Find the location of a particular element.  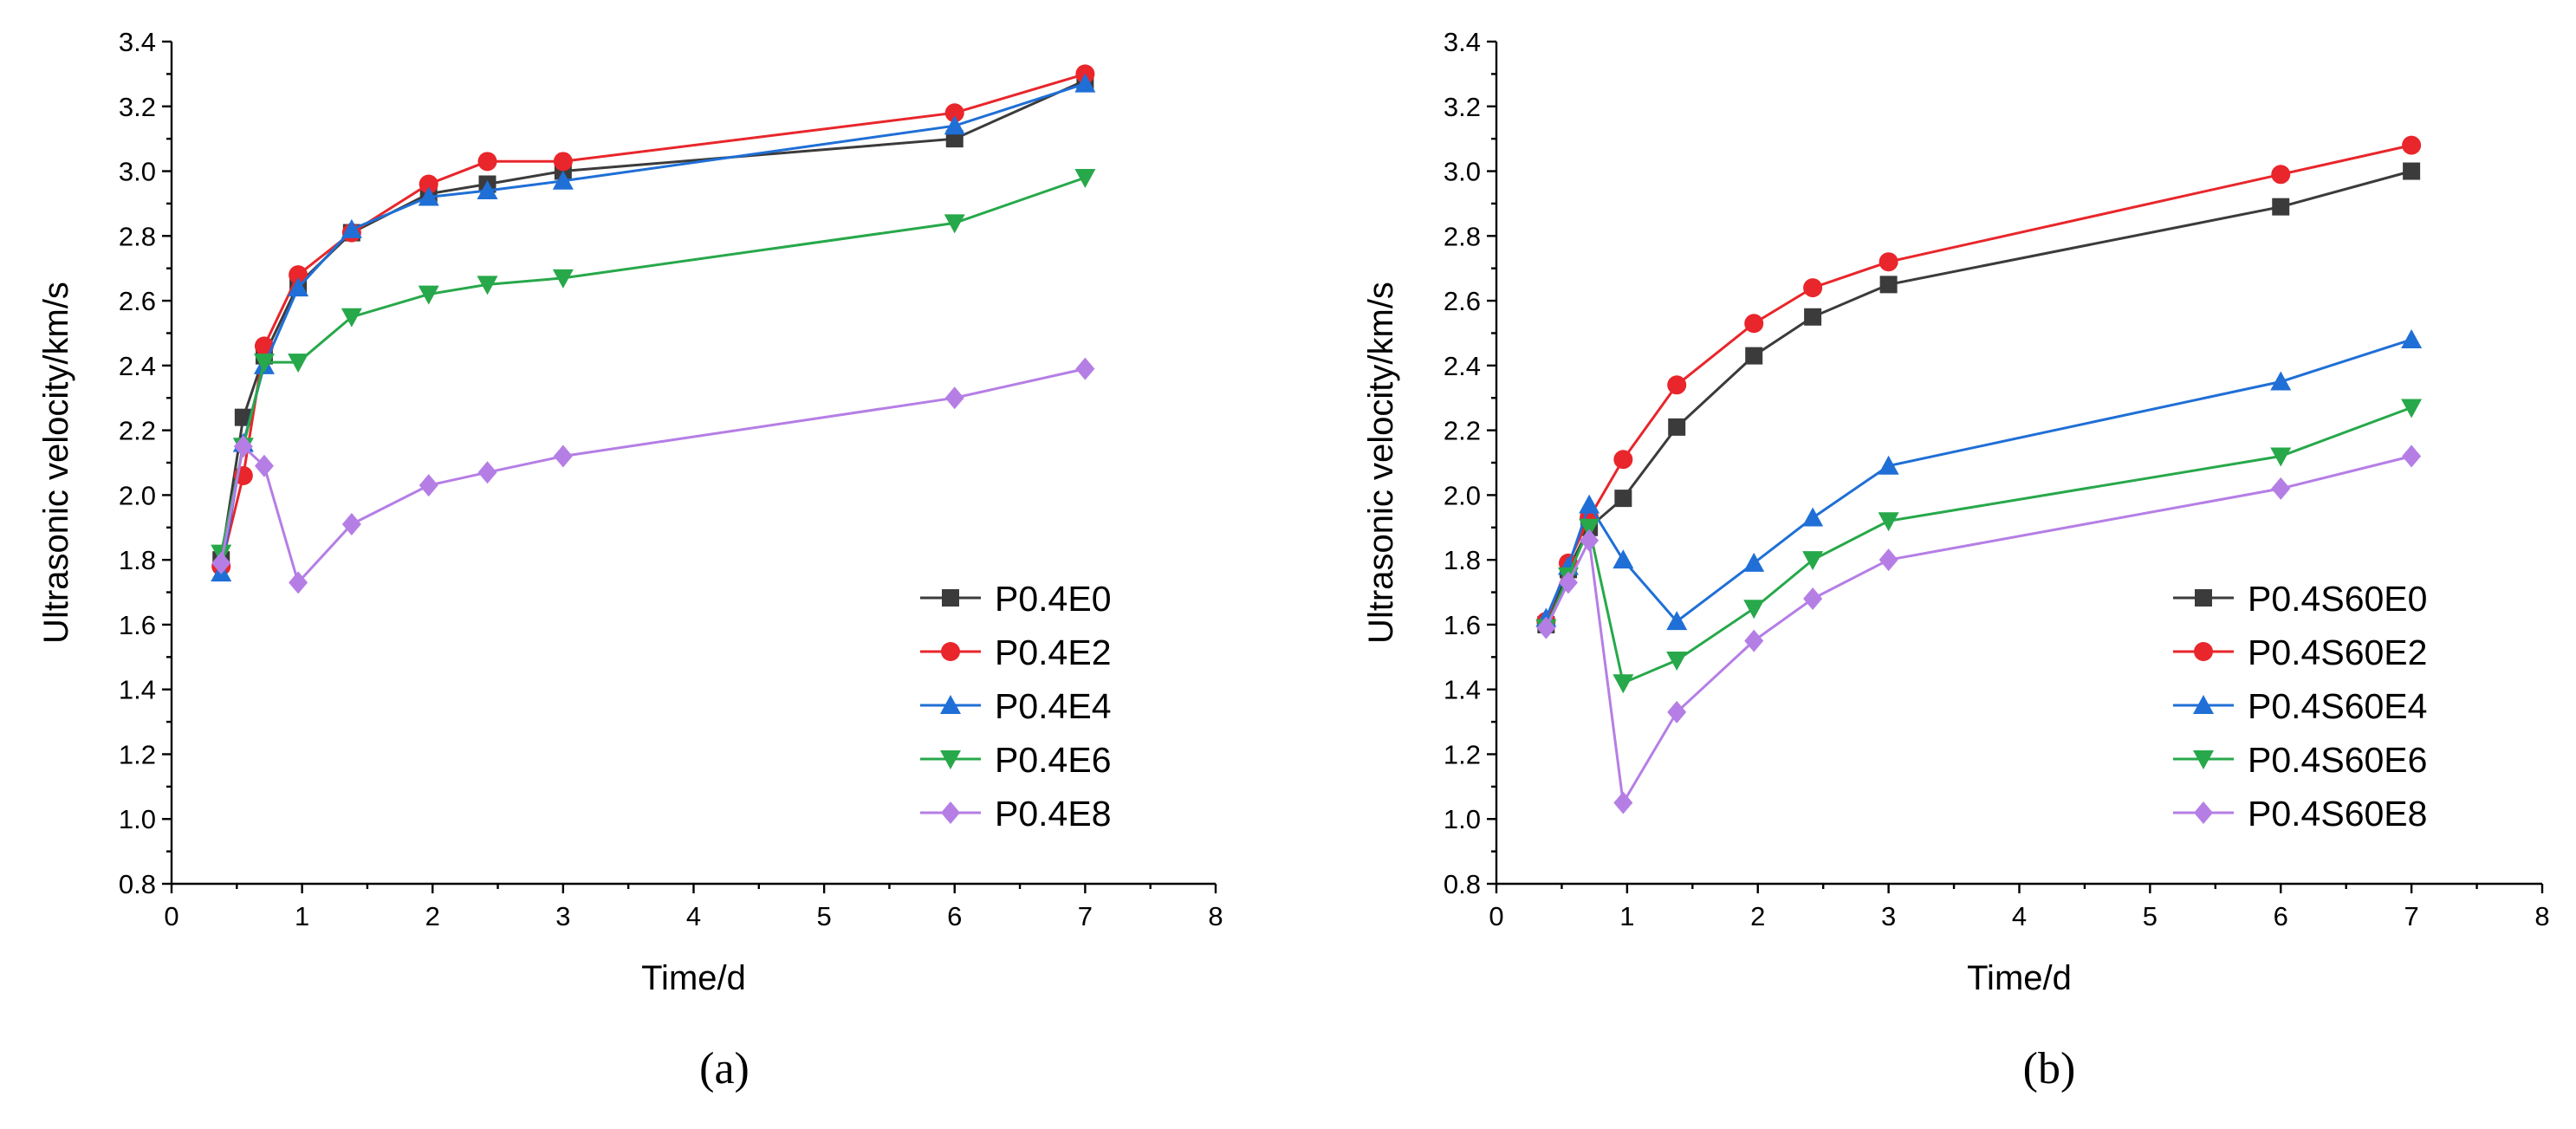

y-tick-label: 2.8 is located at coordinates (1463, 236).